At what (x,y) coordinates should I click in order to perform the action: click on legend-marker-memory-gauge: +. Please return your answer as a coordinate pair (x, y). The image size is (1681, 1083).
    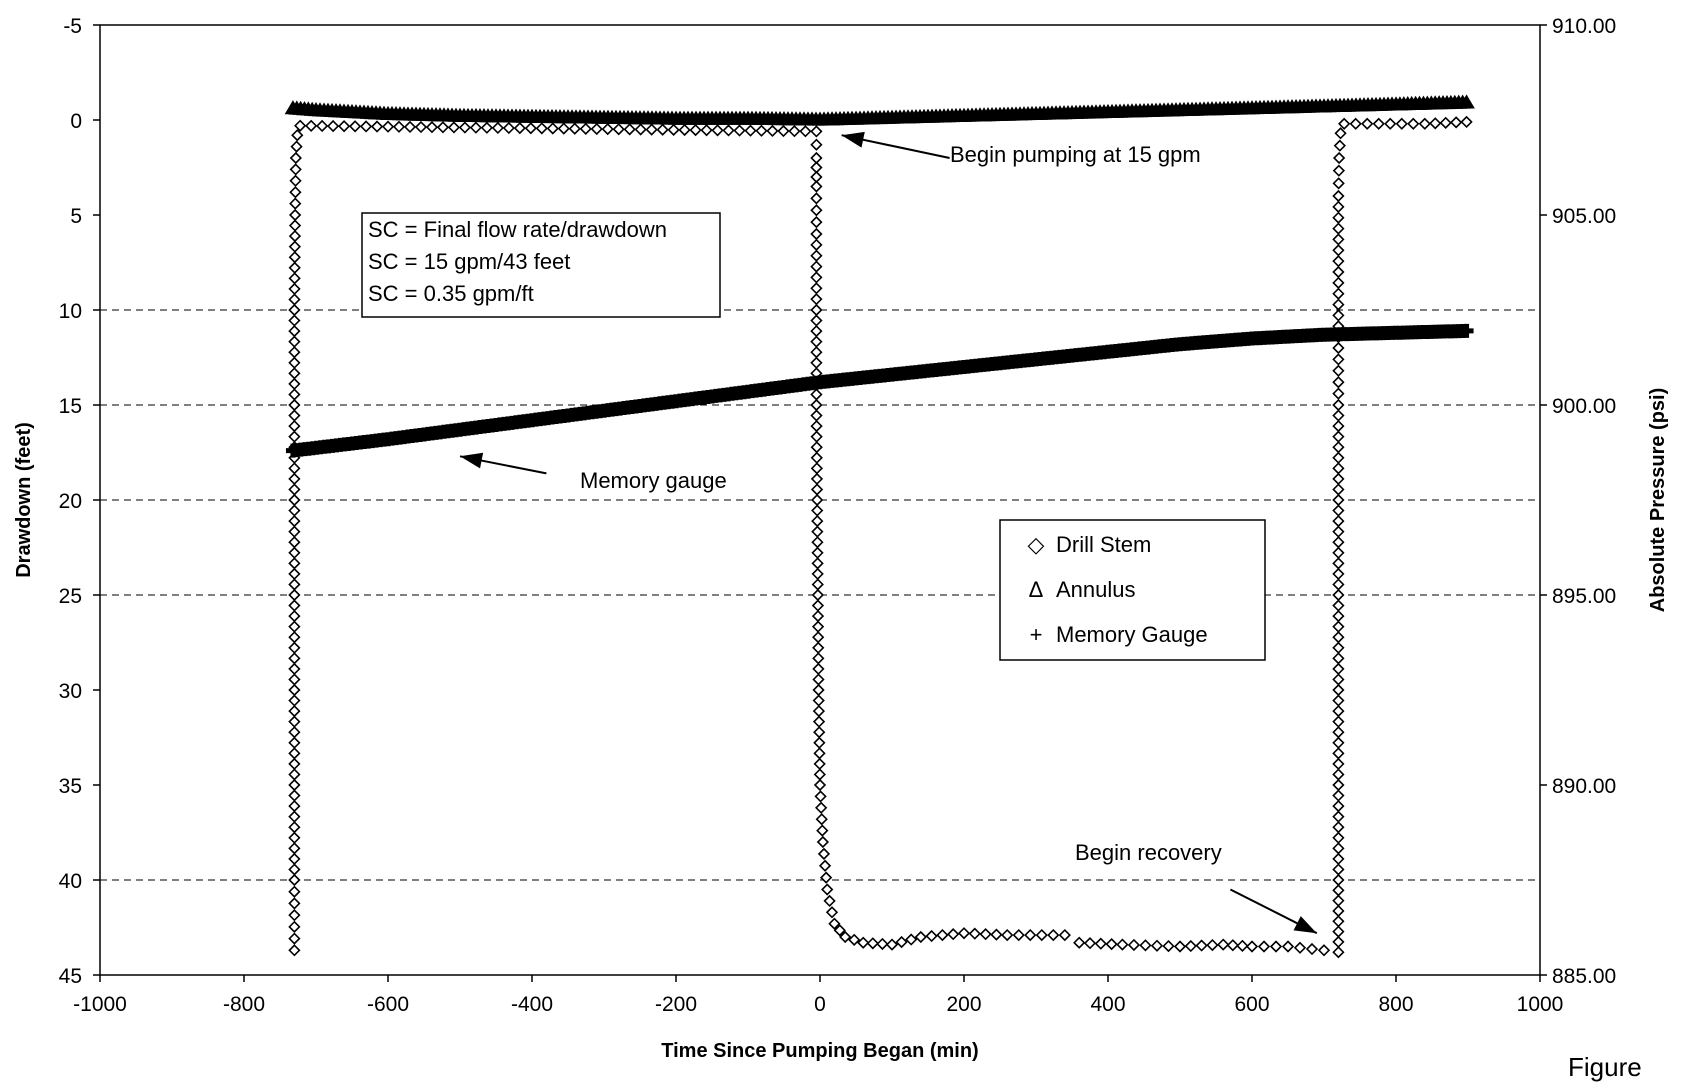
    Looking at the image, I should click on (1036, 634).